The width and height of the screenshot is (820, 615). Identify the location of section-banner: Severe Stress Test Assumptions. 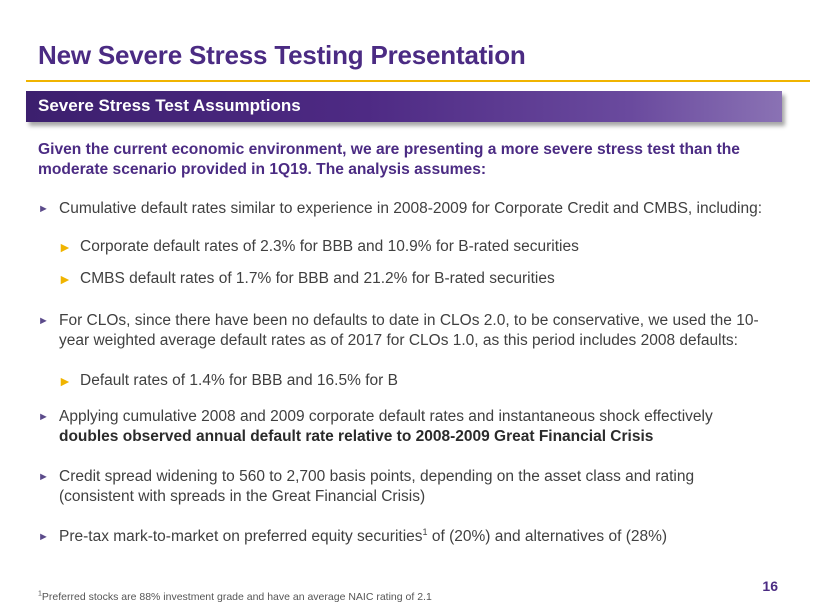
(404, 106).